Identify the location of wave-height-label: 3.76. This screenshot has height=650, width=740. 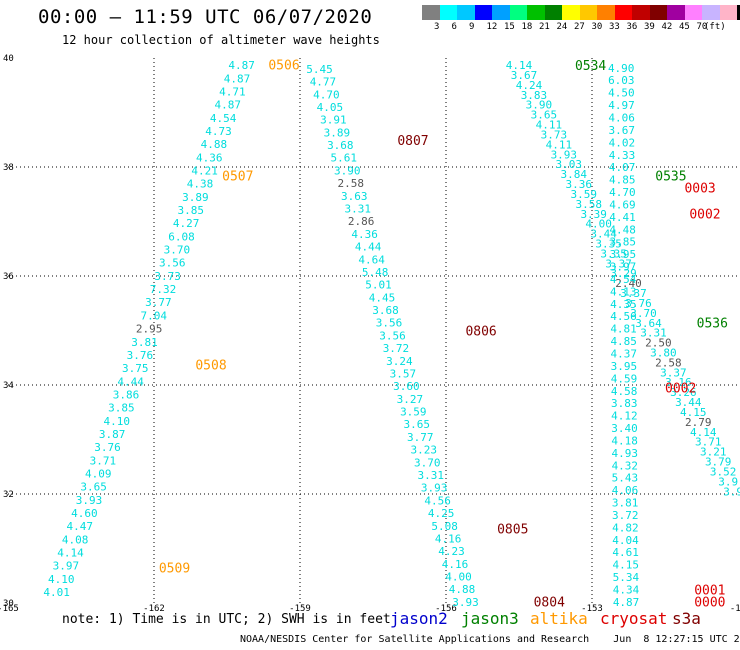
(140, 355).